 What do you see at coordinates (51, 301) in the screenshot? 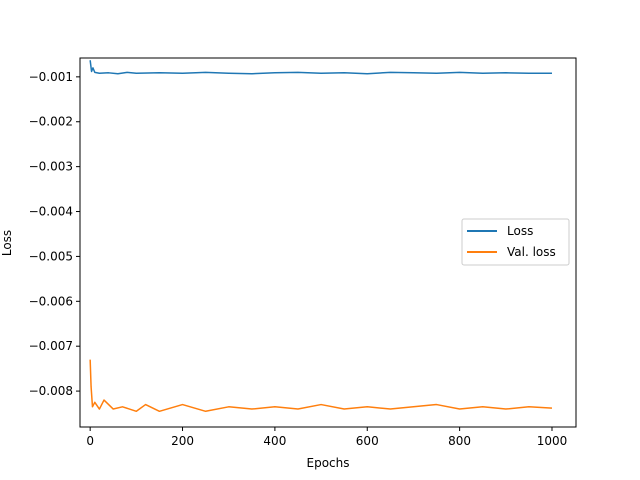
I see `y-tick-label: −0.006` at bounding box center [51, 301].